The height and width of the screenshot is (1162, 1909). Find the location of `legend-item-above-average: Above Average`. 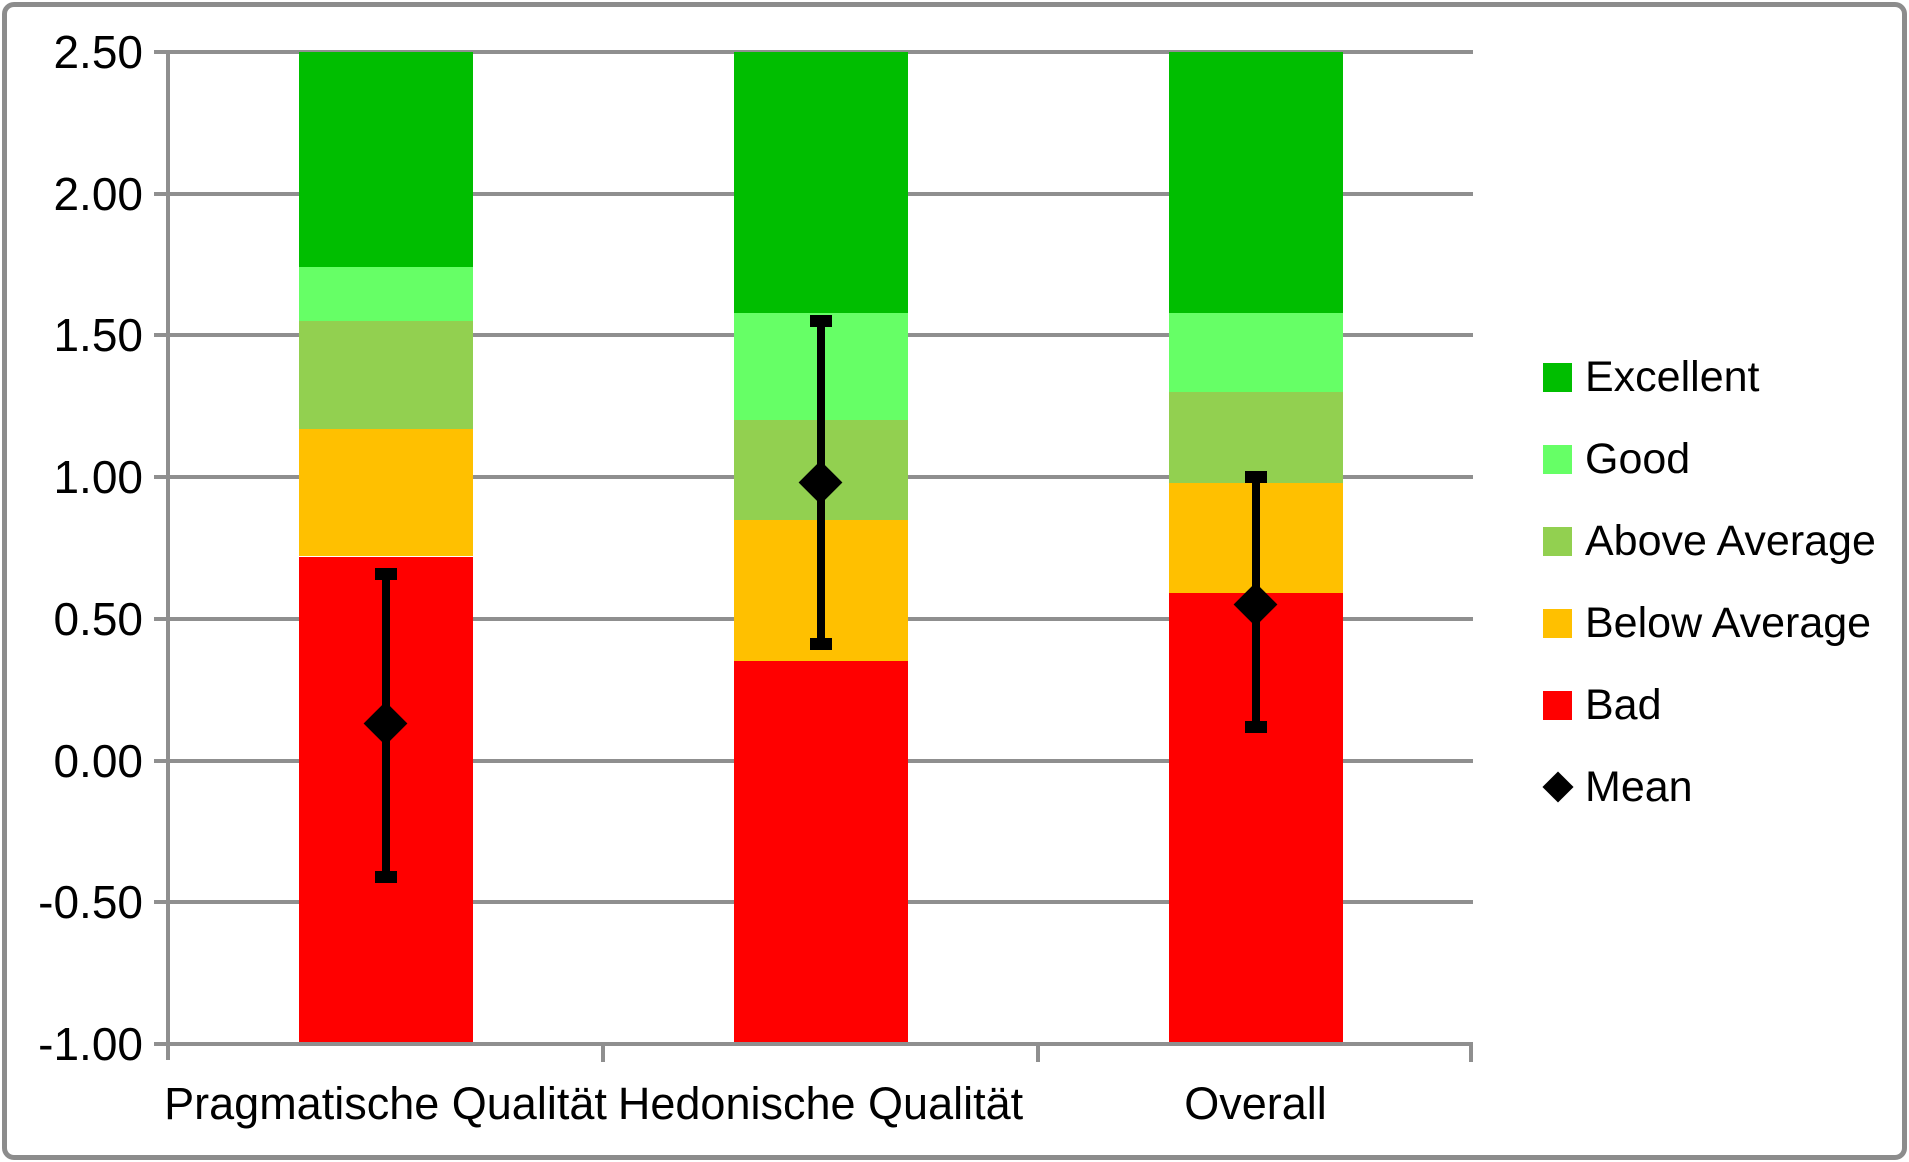

legend-item-above-average: Above Average is located at coordinates (1715, 541).